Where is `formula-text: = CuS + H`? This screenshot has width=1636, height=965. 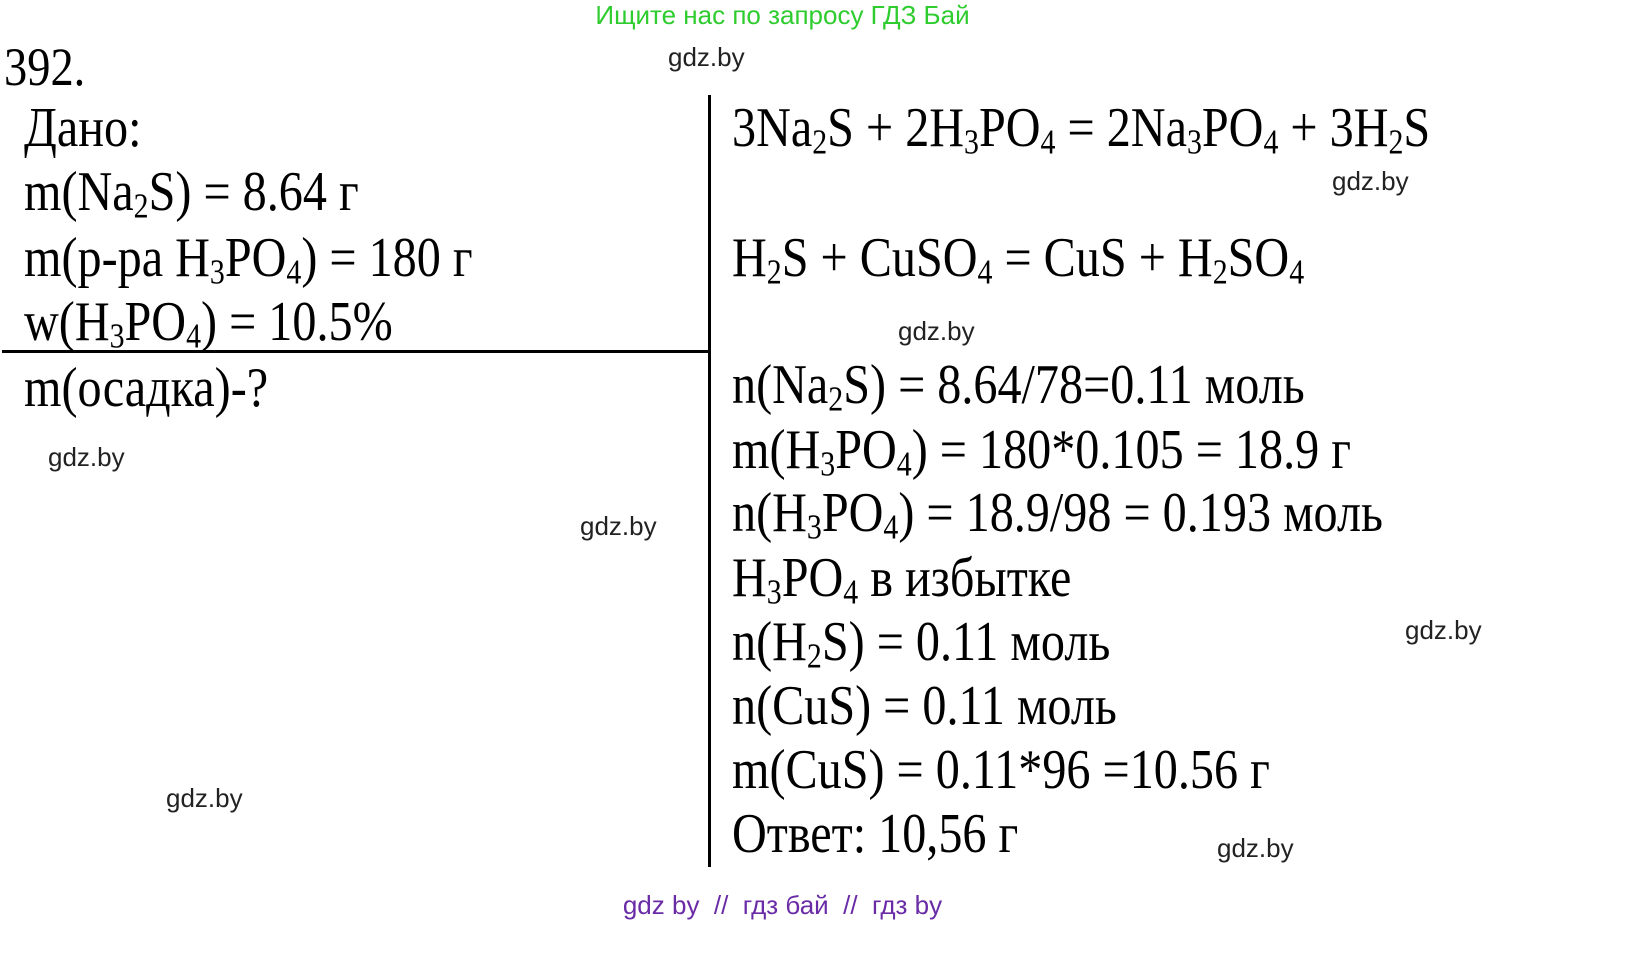 formula-text: = CuS + H is located at coordinates (1102, 258).